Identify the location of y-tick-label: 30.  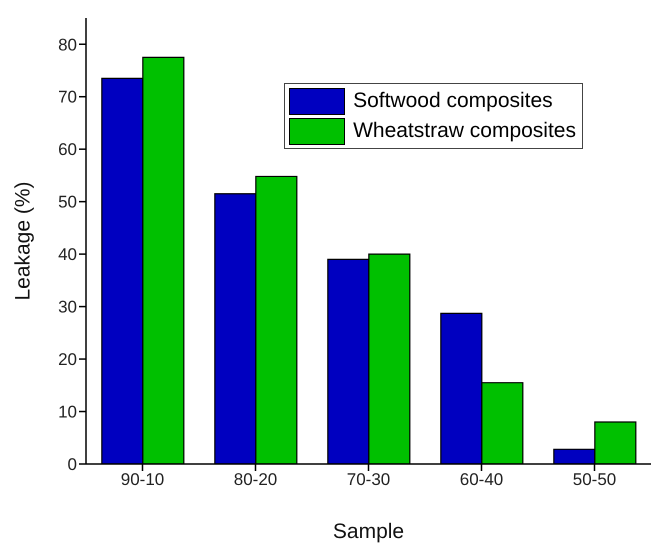
(67, 307).